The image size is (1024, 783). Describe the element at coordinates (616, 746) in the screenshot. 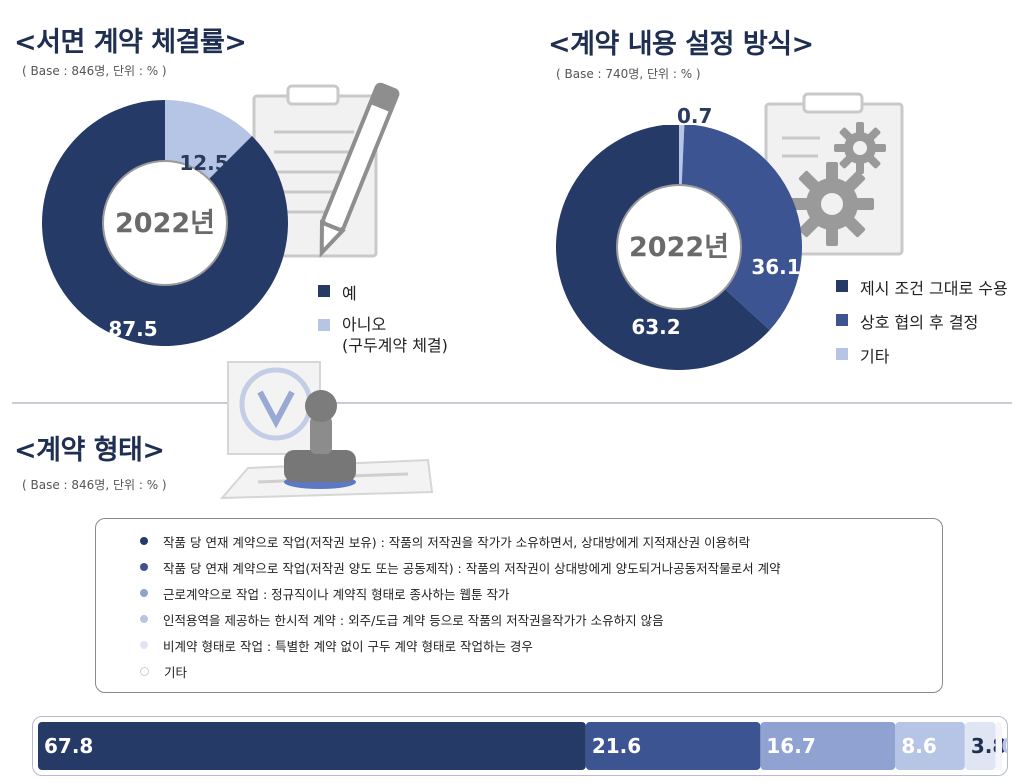

I see `bar-segment-label-1: 21.6` at that location.